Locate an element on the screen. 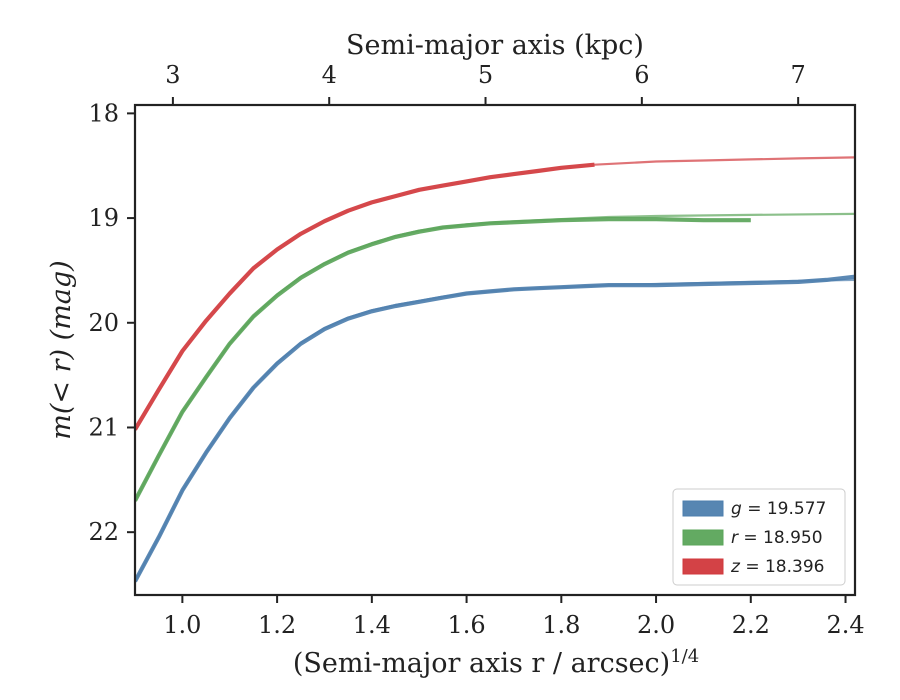 The width and height of the screenshot is (900, 700). x-tick-label: 1.2 is located at coordinates (277, 625).